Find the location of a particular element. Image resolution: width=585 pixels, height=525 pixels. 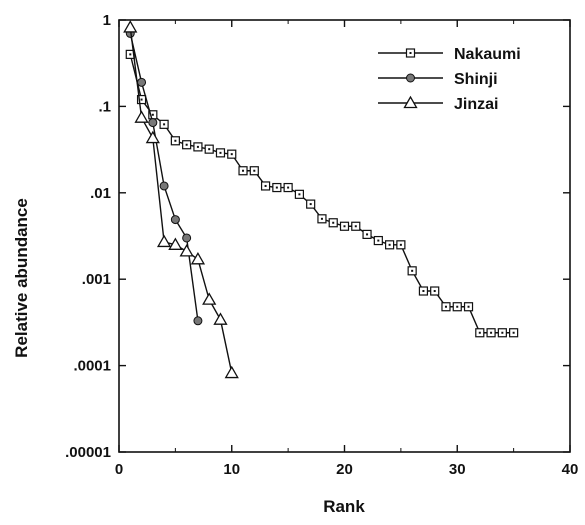

legend: Nakaumi Shinji Jinzai is located at coordinates (449, 79).